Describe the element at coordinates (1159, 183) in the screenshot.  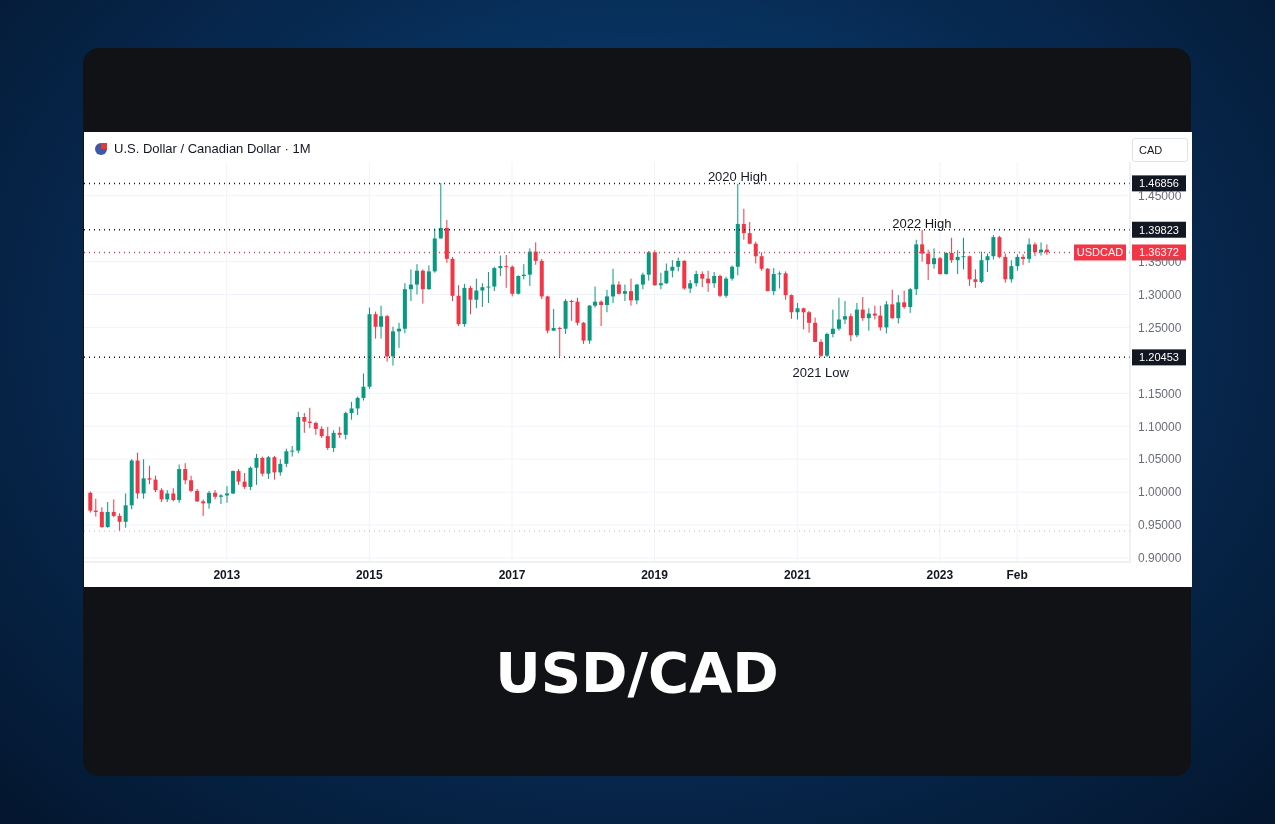
I see `ref-line-label: 1.46856` at that location.